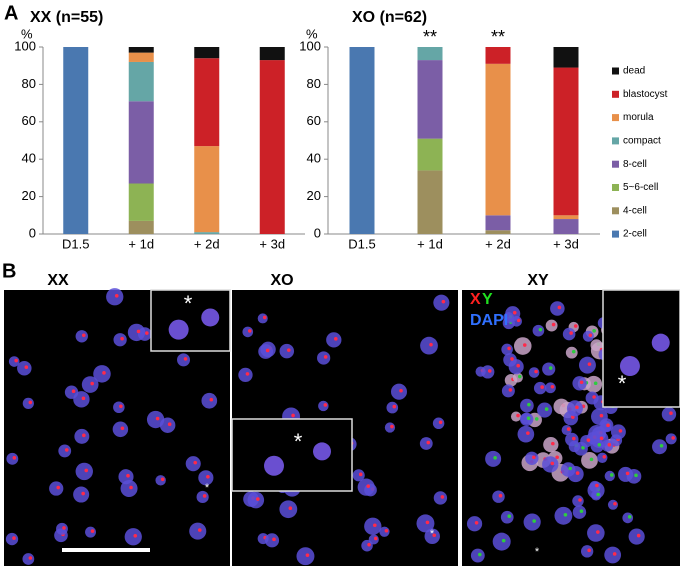 This screenshot has width=680, height=571. Describe the element at coordinates (645, 94) in the screenshot. I see `legend-label: blastocyst` at that location.